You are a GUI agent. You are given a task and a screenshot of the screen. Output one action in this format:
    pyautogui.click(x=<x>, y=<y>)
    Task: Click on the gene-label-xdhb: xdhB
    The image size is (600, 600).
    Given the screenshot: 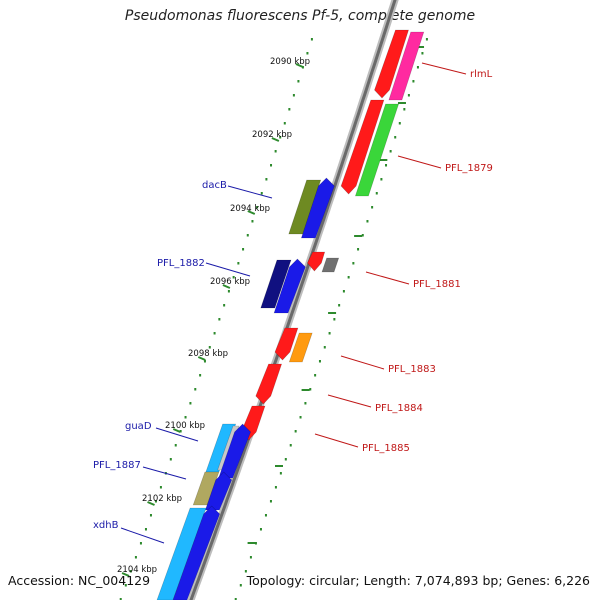 What is the action you would take?
    pyautogui.click(x=106, y=525)
    